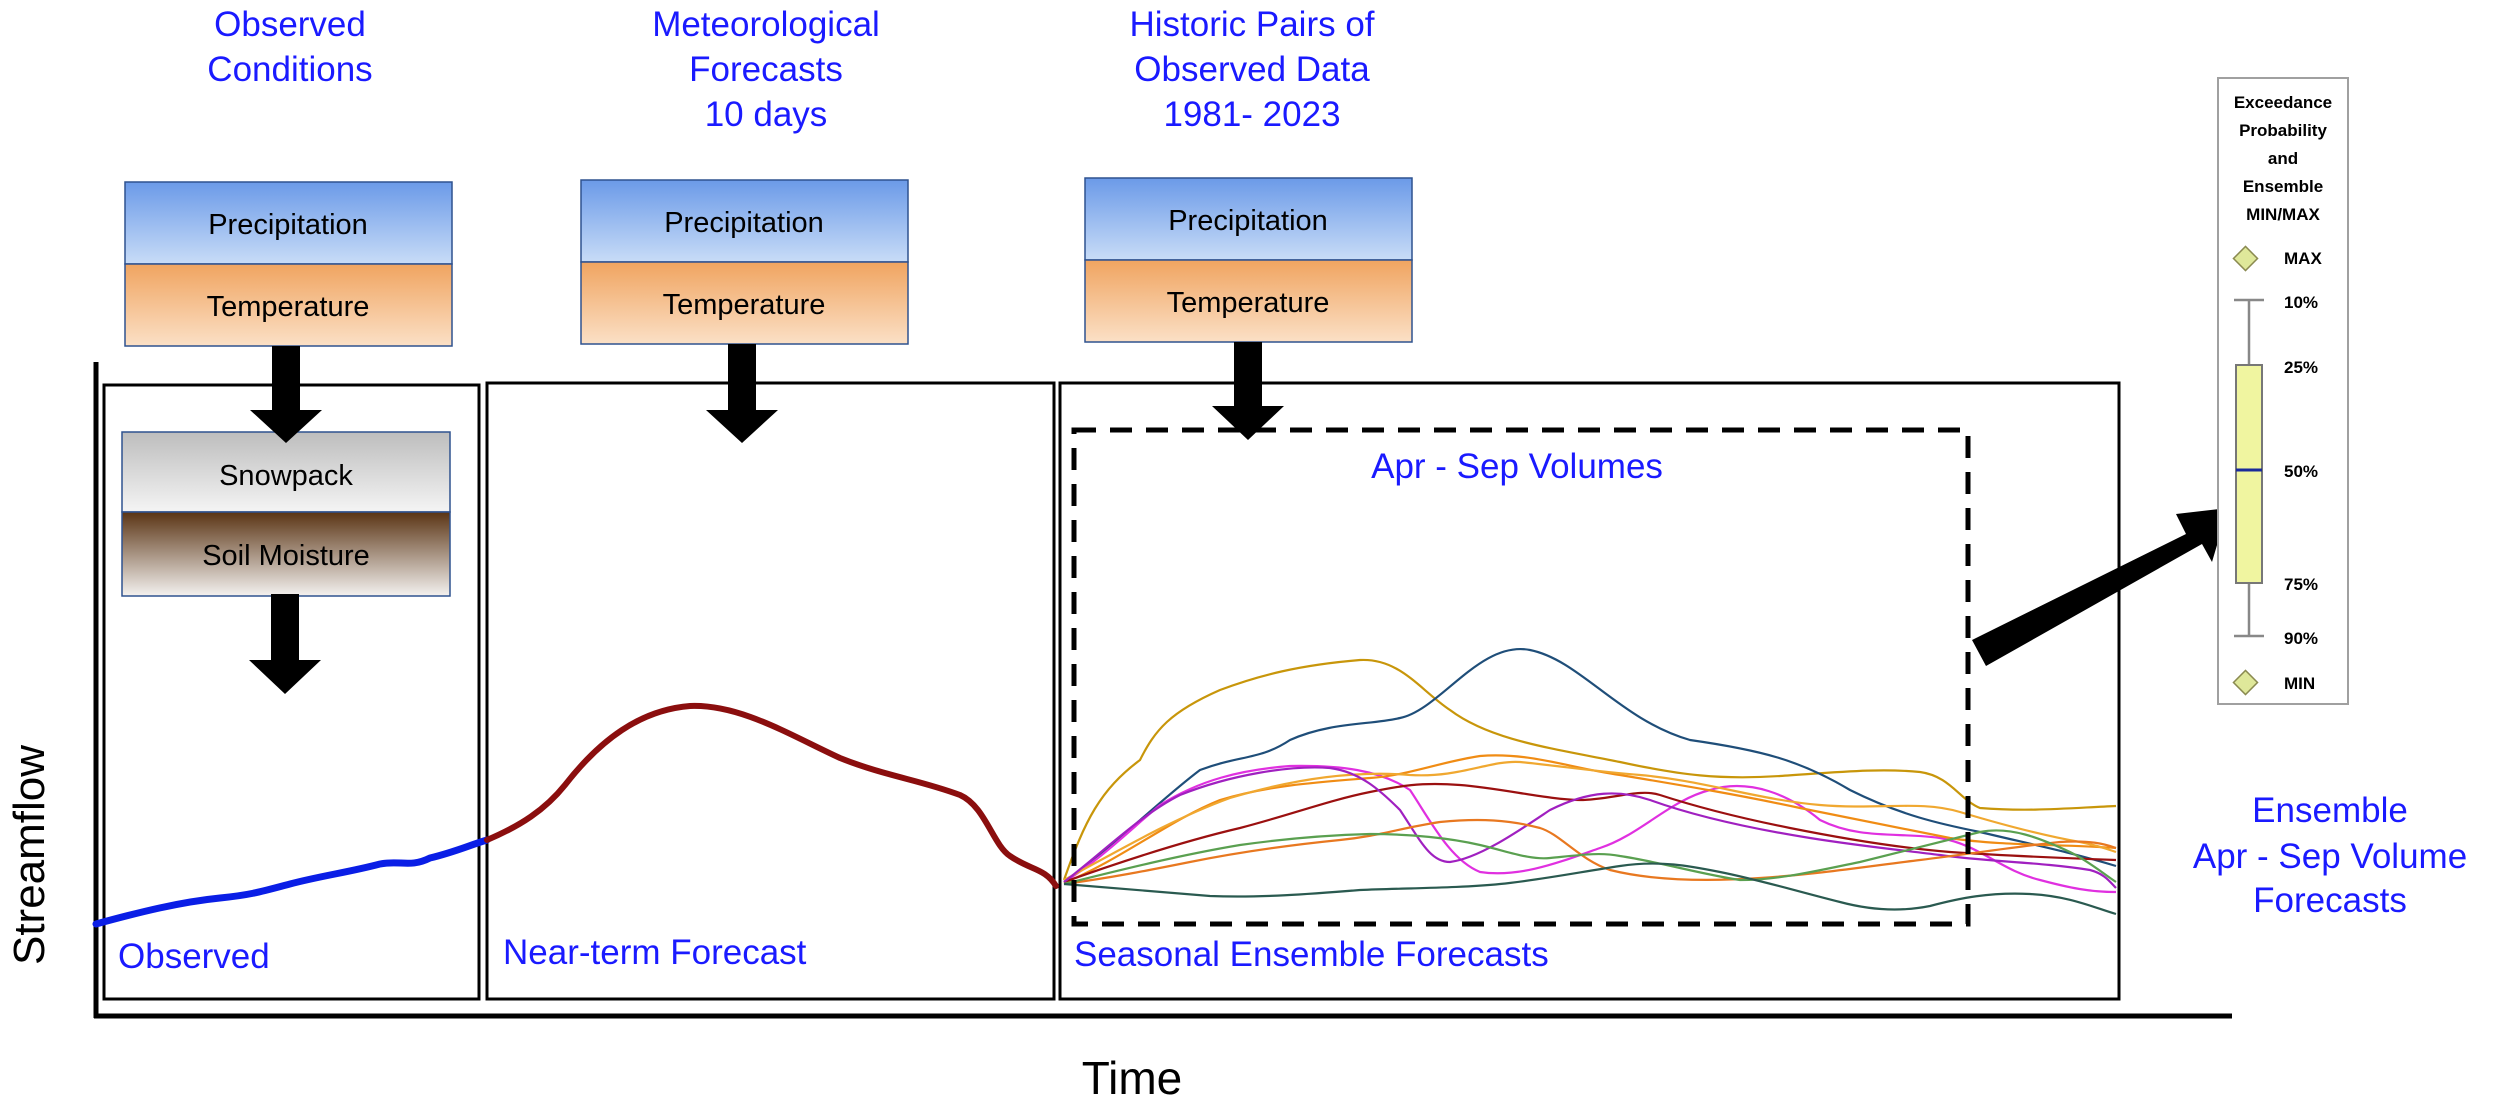 This screenshot has width=2494, height=1103. What do you see at coordinates (1252, 69) in the screenshot?
I see `hist-header-line2: Observed Data` at bounding box center [1252, 69].